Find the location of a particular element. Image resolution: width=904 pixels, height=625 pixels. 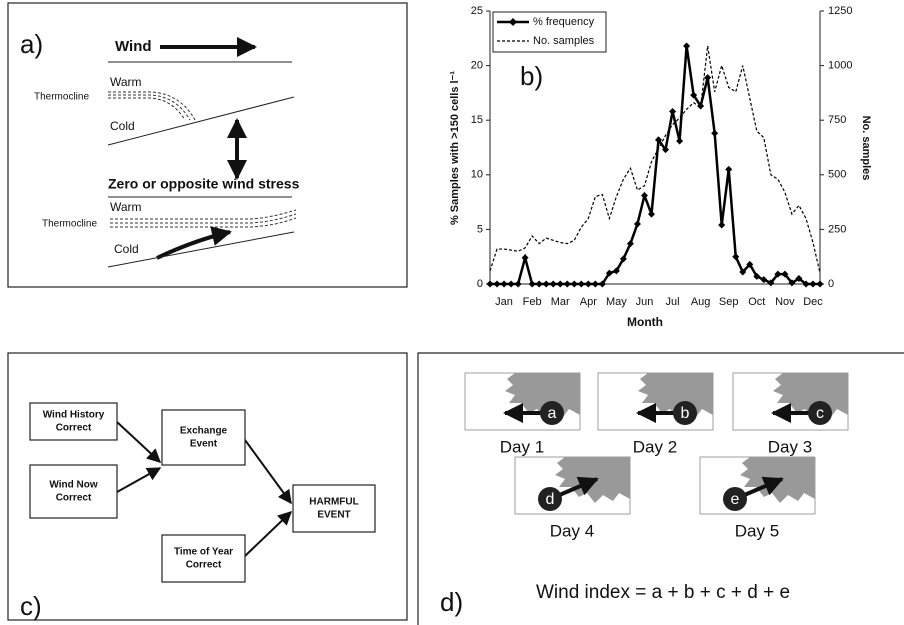

node-label: Correct is located at coordinates (204, 565).